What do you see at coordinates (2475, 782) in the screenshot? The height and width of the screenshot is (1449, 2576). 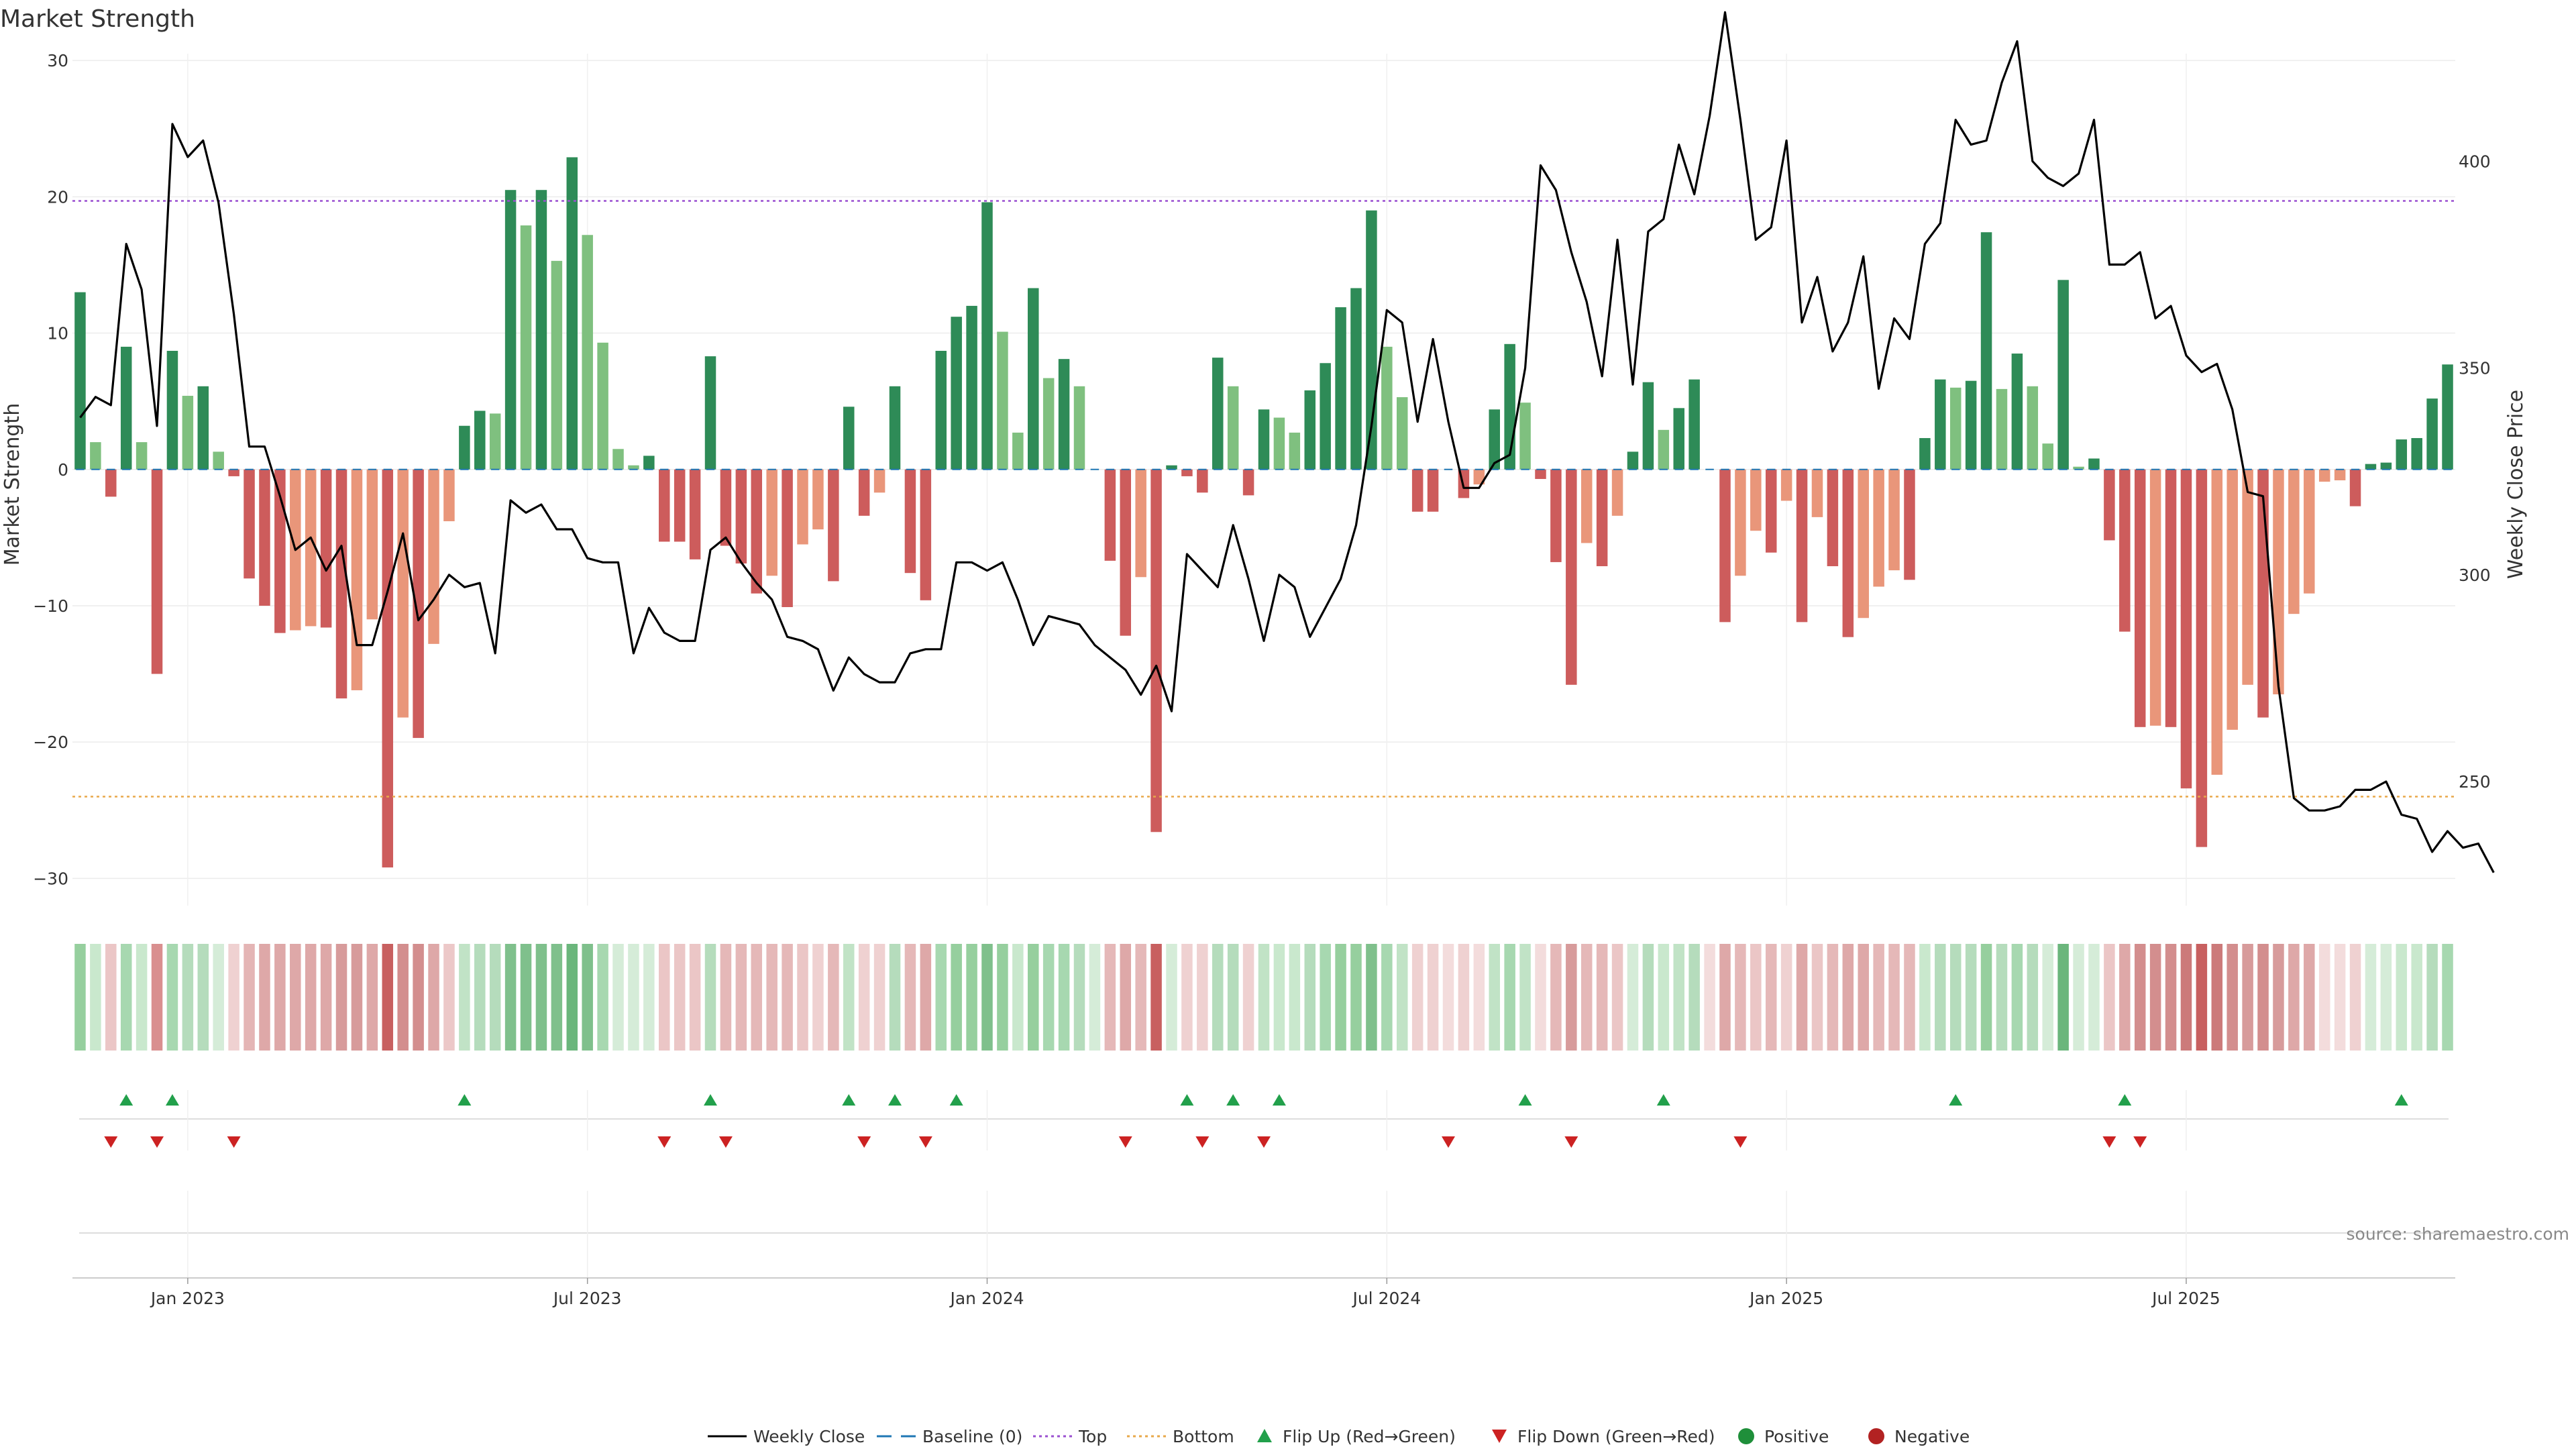 I see `y-right-tick-label: 250` at bounding box center [2475, 782].